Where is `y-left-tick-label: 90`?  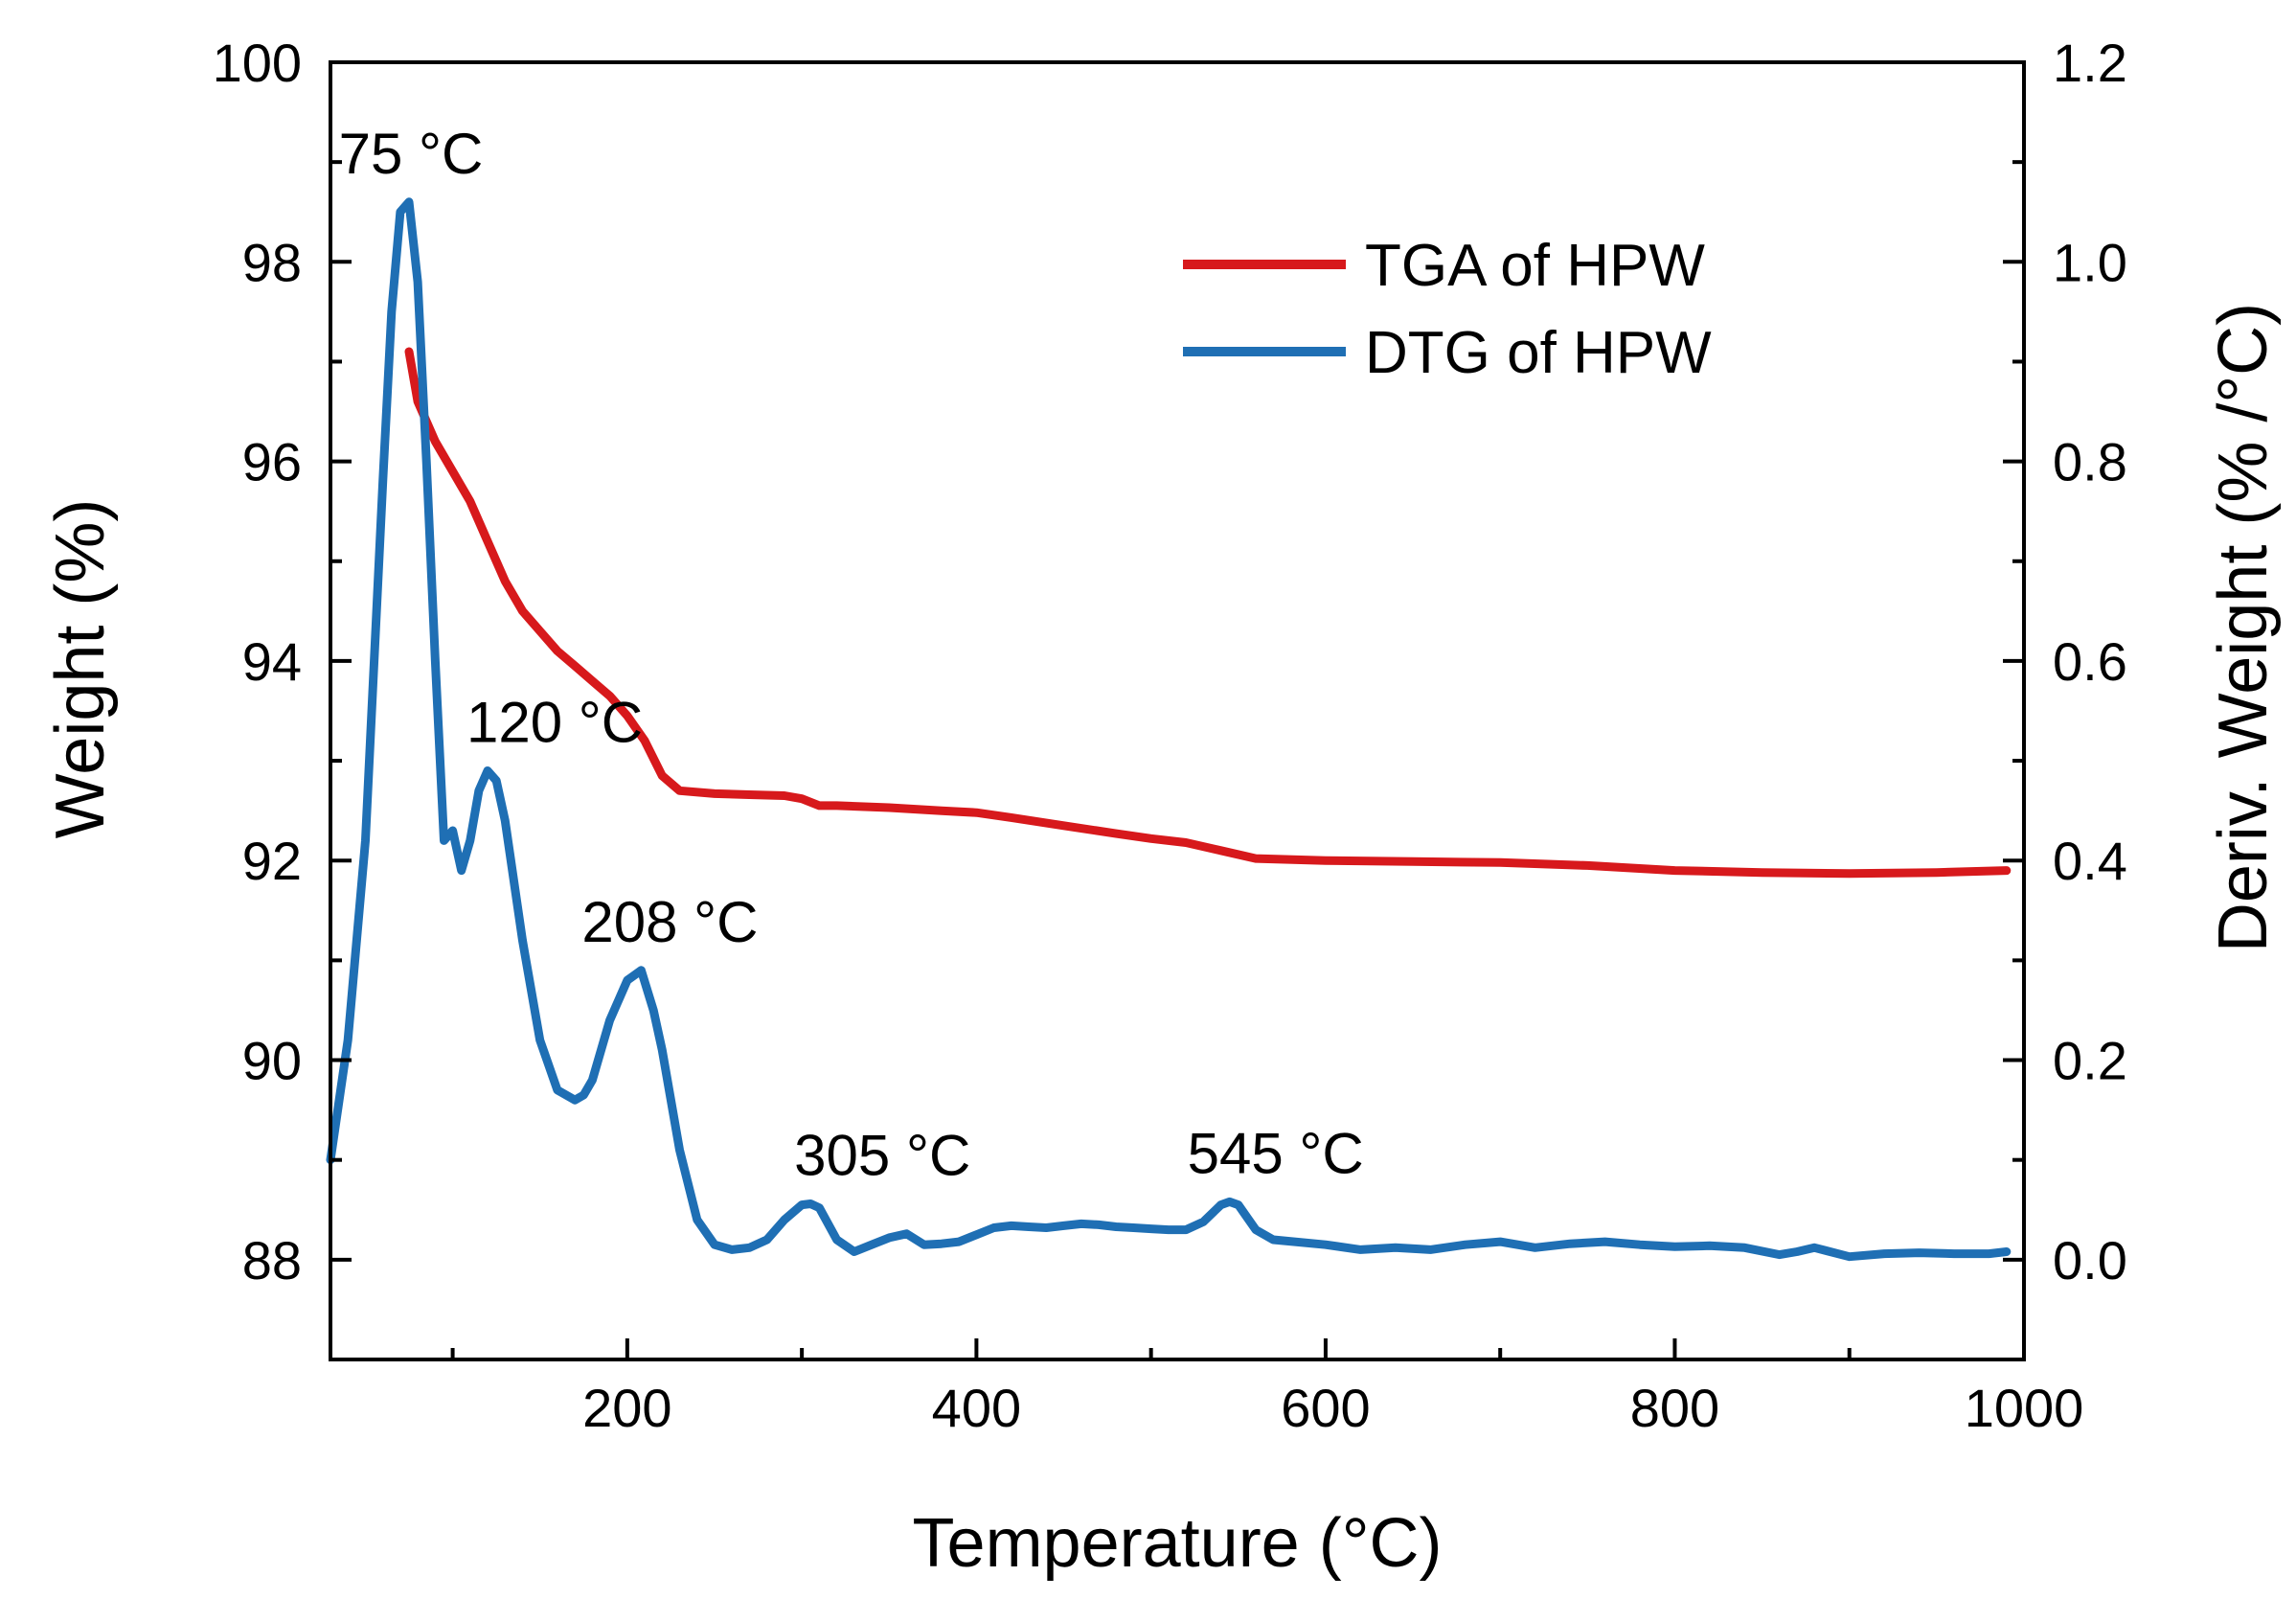 y-left-tick-label: 90 is located at coordinates (272, 1061).